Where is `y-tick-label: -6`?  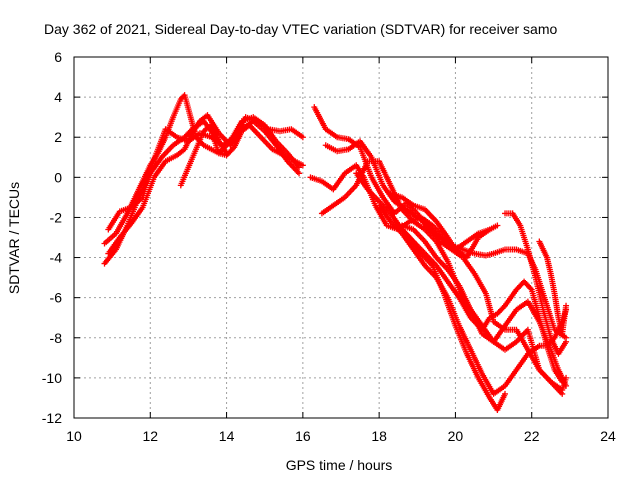
y-tick-label: -6 is located at coordinates (56, 298).